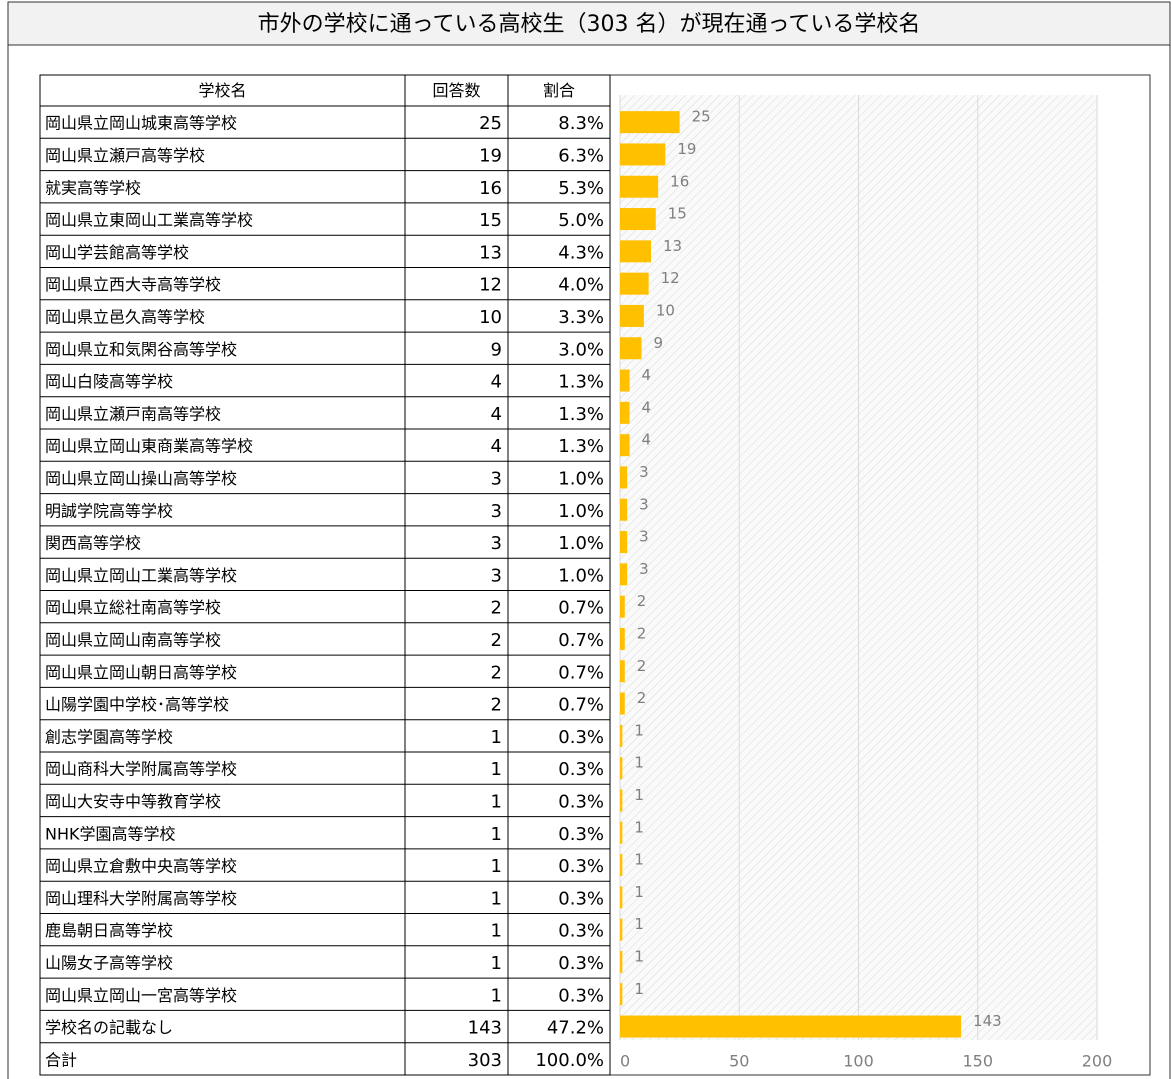  I want to click on data-label: 25, so click(701, 117).